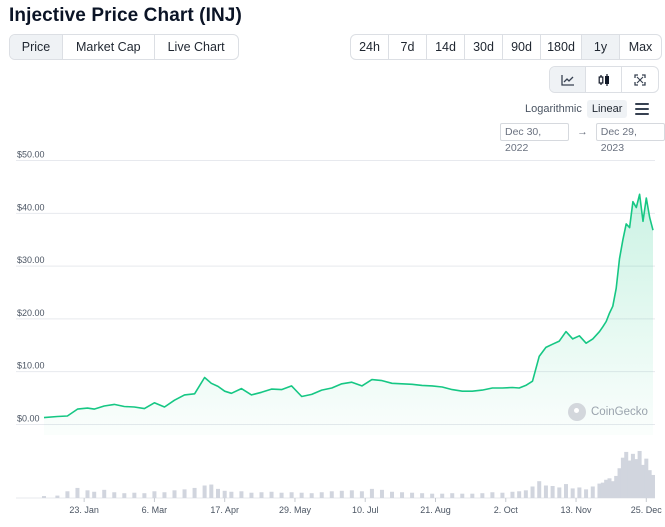  What do you see at coordinates (31, 313) in the screenshot?
I see `y-tick-label: $20.00` at bounding box center [31, 313].